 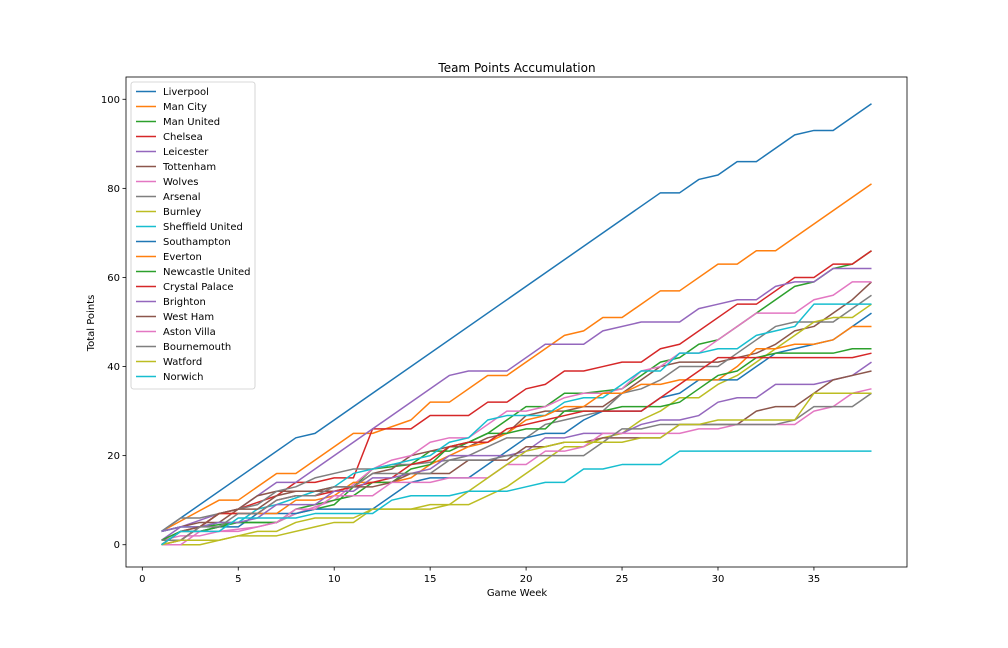 What do you see at coordinates (334, 579) in the screenshot?
I see `x-tick-label-2: 10` at bounding box center [334, 579].